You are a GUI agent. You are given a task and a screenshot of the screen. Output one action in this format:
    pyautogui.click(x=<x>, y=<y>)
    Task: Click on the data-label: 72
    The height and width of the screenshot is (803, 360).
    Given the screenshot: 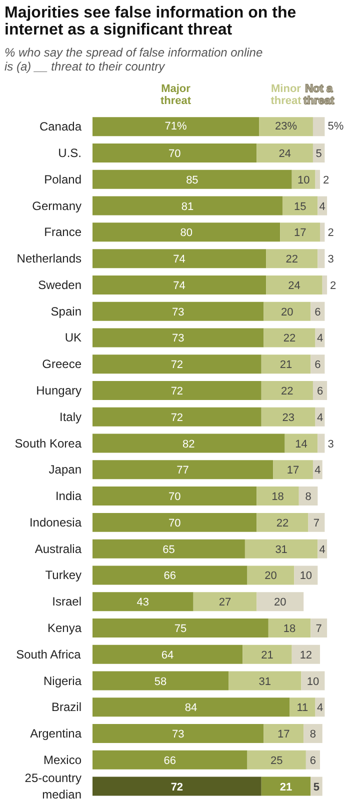 What is the action you would take?
    pyautogui.click(x=177, y=365)
    